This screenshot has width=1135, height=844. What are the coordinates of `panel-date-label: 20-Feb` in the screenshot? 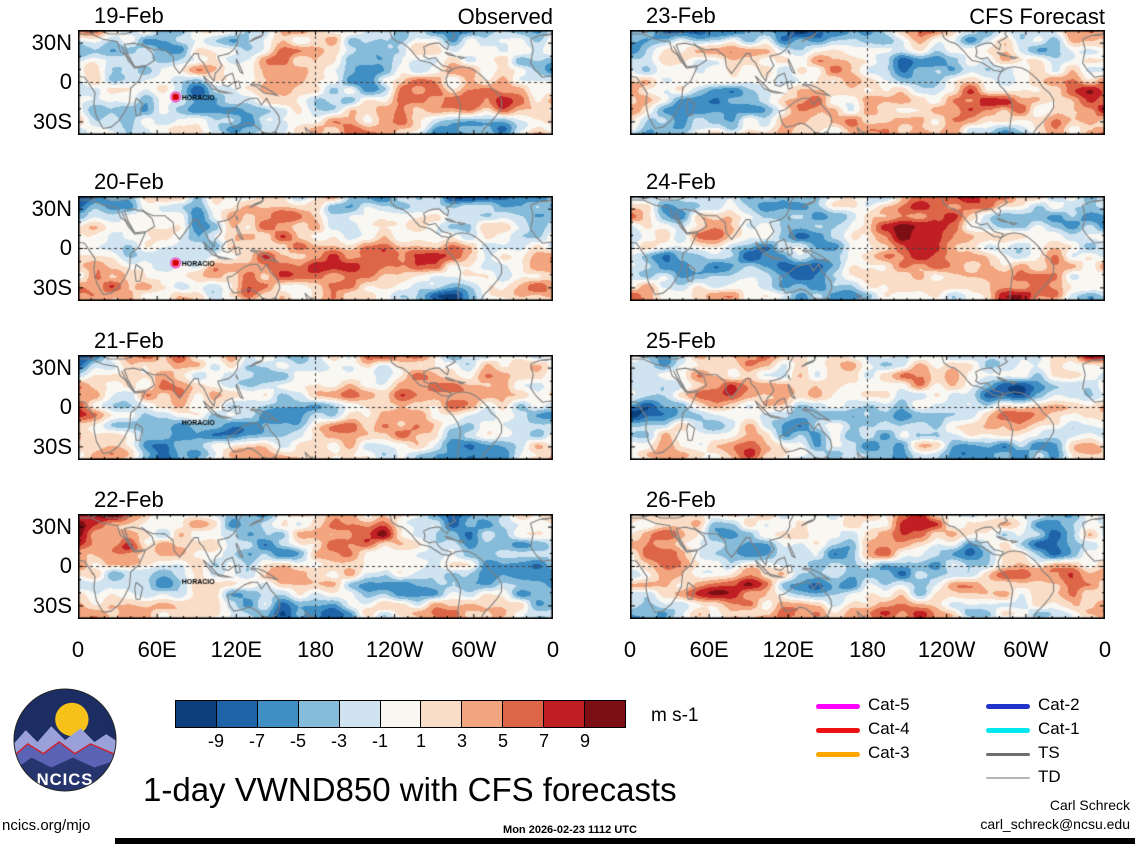 It's located at (129, 181).